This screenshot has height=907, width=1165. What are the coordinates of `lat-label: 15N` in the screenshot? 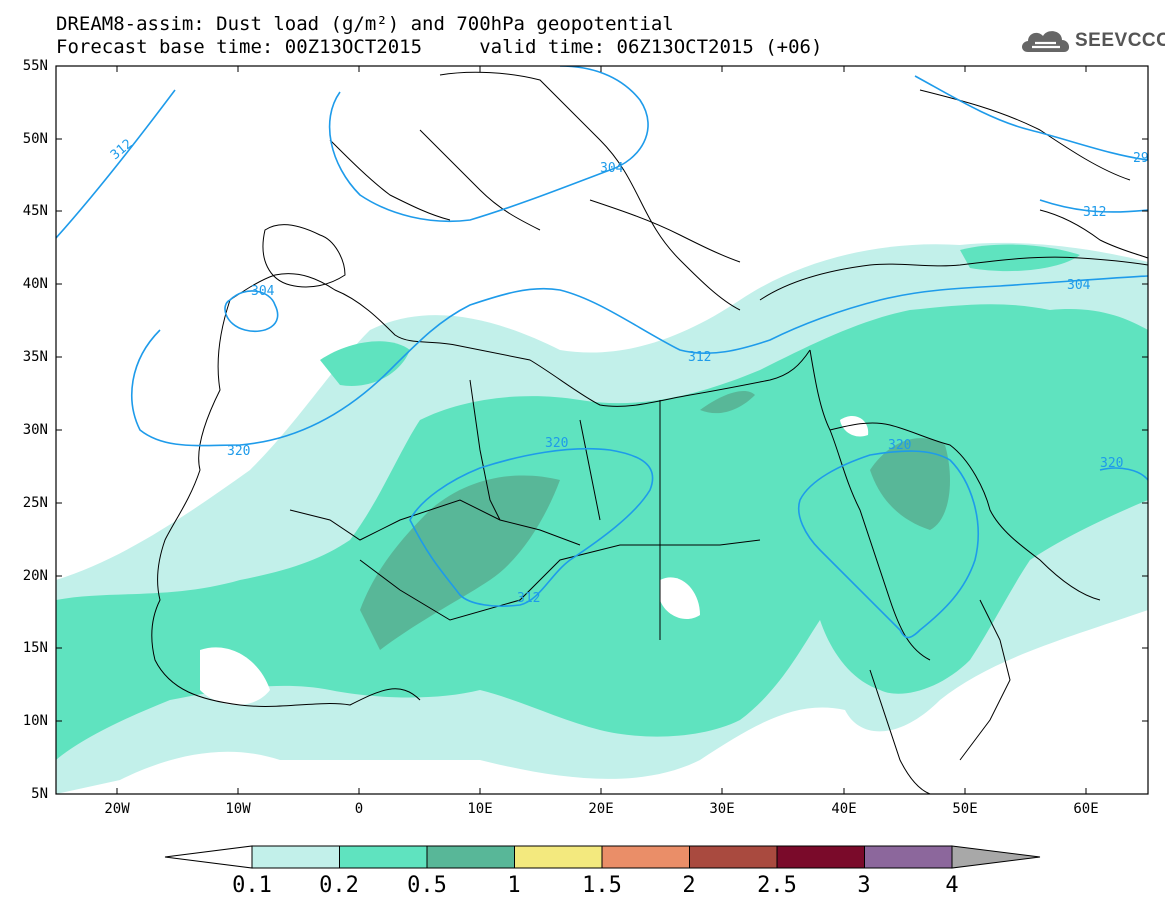 It's located at (35, 648).